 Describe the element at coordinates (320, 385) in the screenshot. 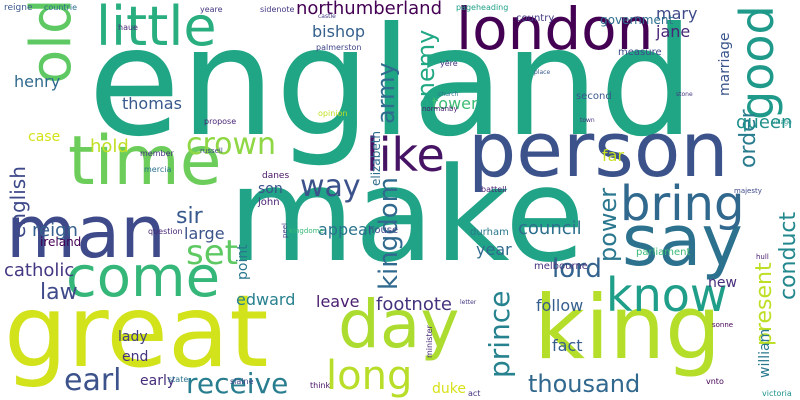

I see `word-81: think` at that location.